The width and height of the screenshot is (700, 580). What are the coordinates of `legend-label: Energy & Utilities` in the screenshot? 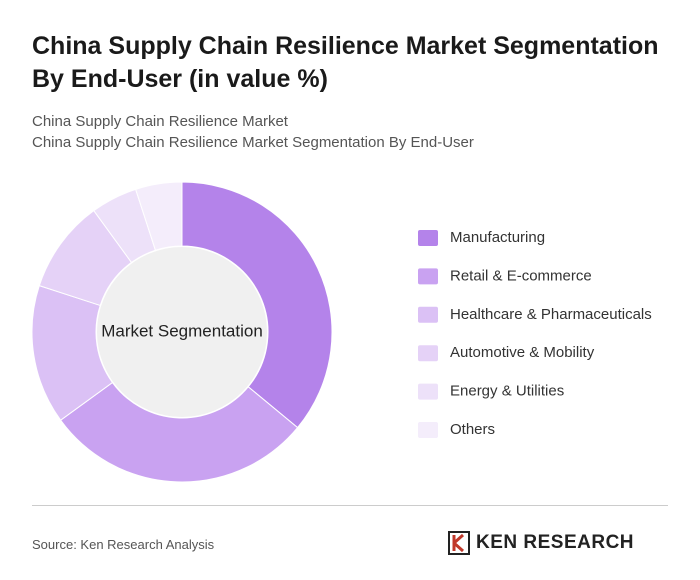 It's located at (507, 391).